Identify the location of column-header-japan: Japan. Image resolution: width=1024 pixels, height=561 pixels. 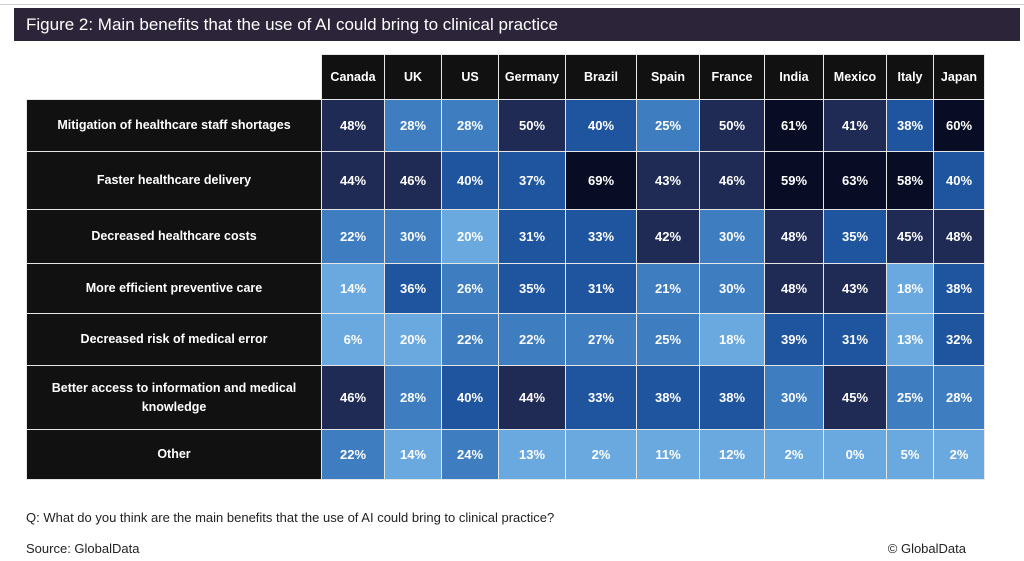
(959, 77).